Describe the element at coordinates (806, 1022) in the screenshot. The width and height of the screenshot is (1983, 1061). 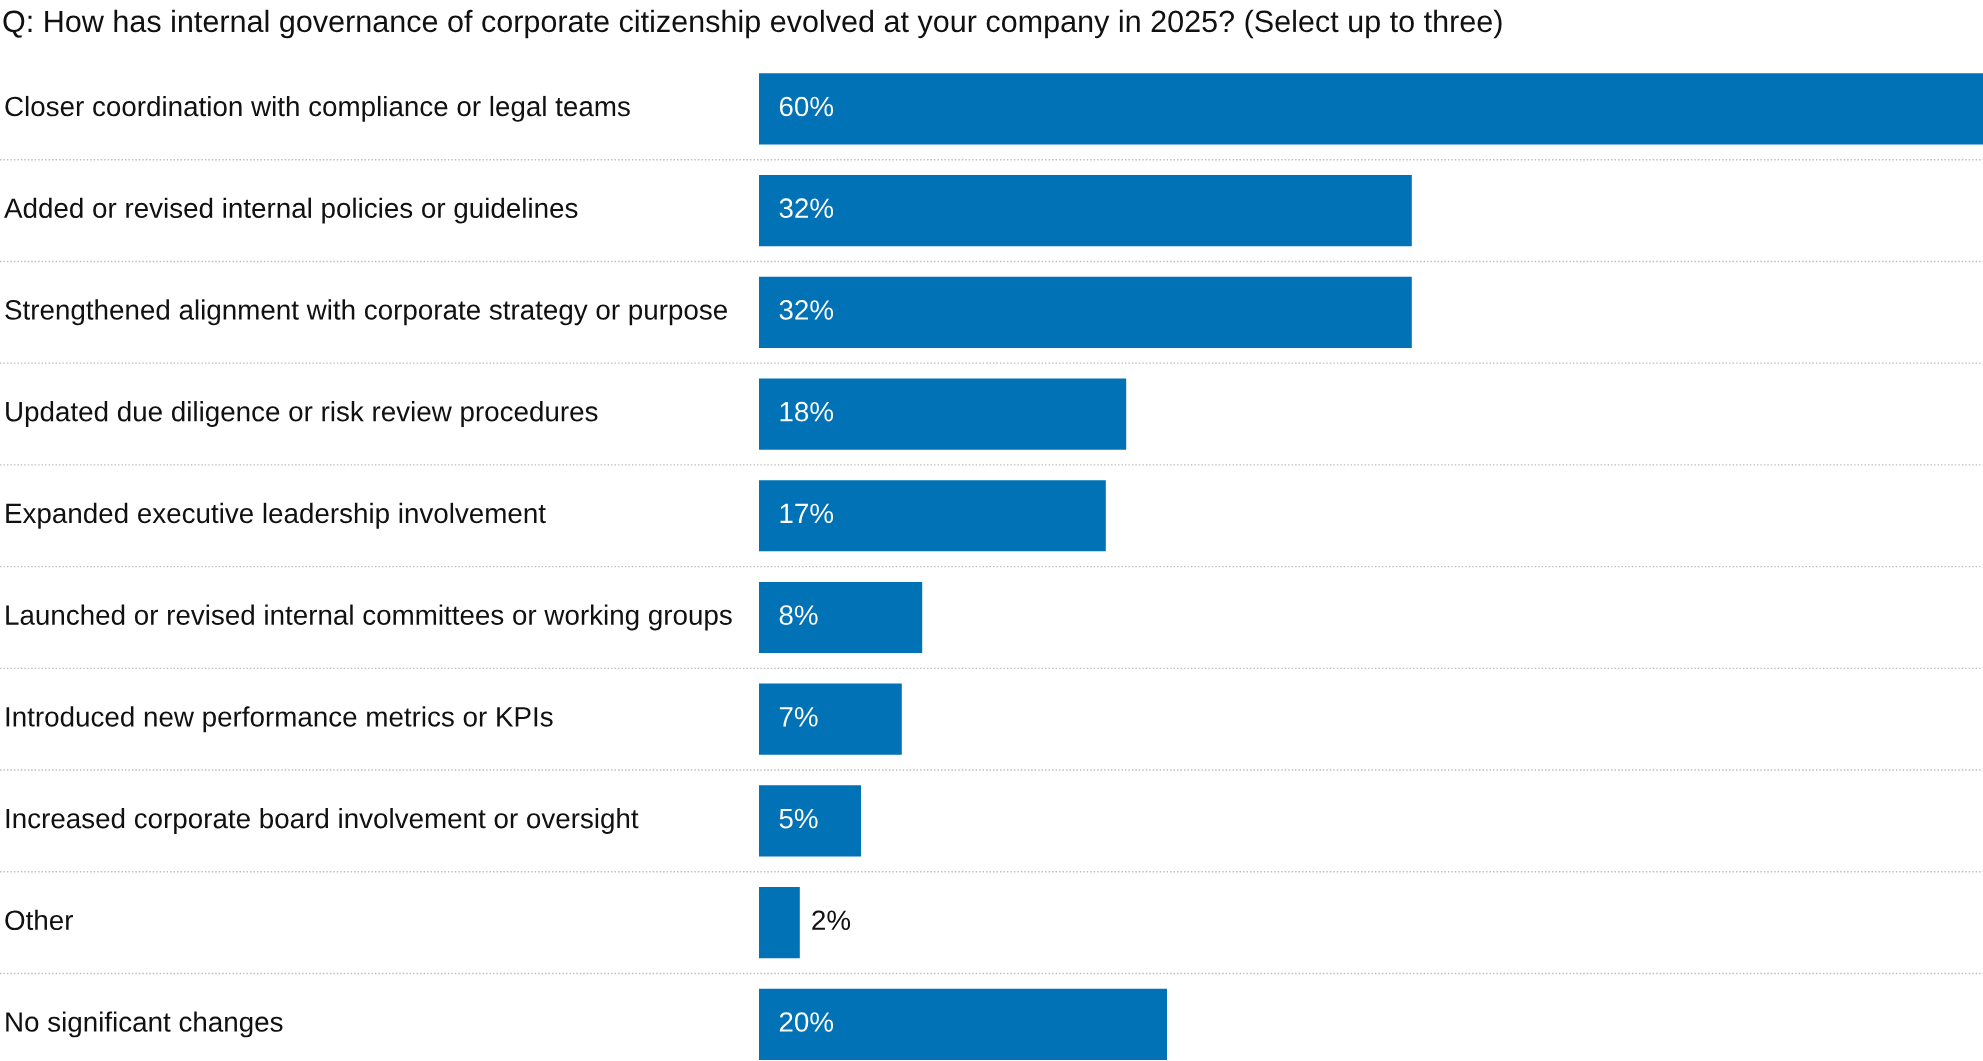
I see `data-label: 20%` at that location.